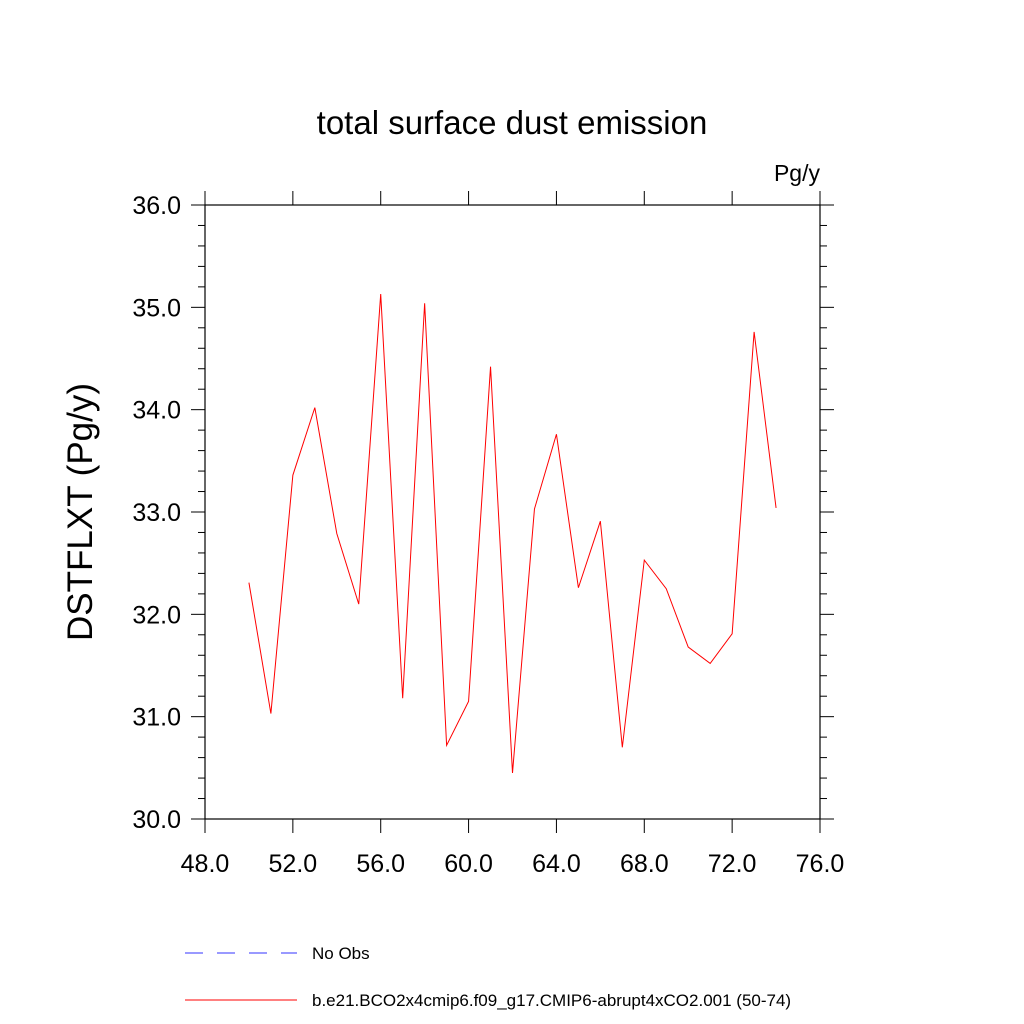 This screenshot has height=1024, width=1024. I want to click on x-tick-label: 48.0, so click(205, 864).